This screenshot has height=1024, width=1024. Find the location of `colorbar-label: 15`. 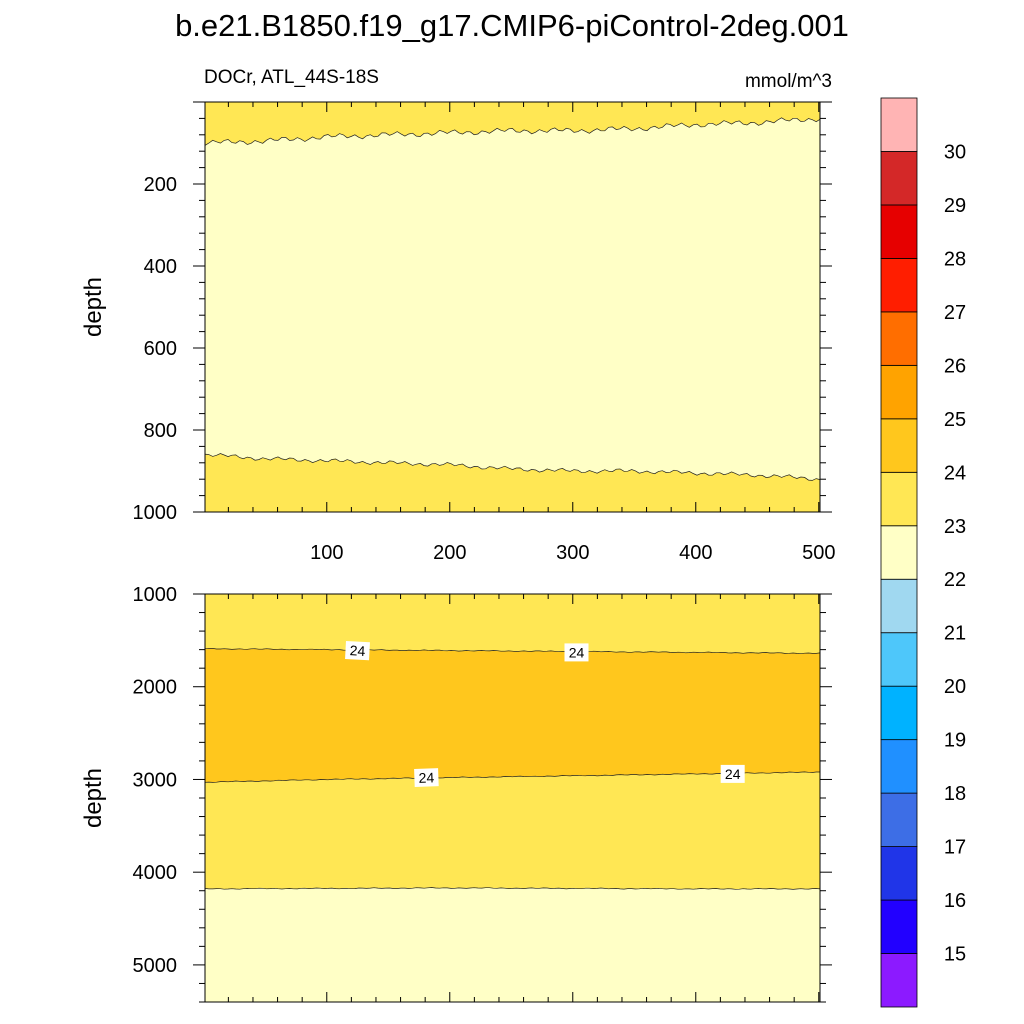

colorbar-label: 15 is located at coordinates (955, 955).